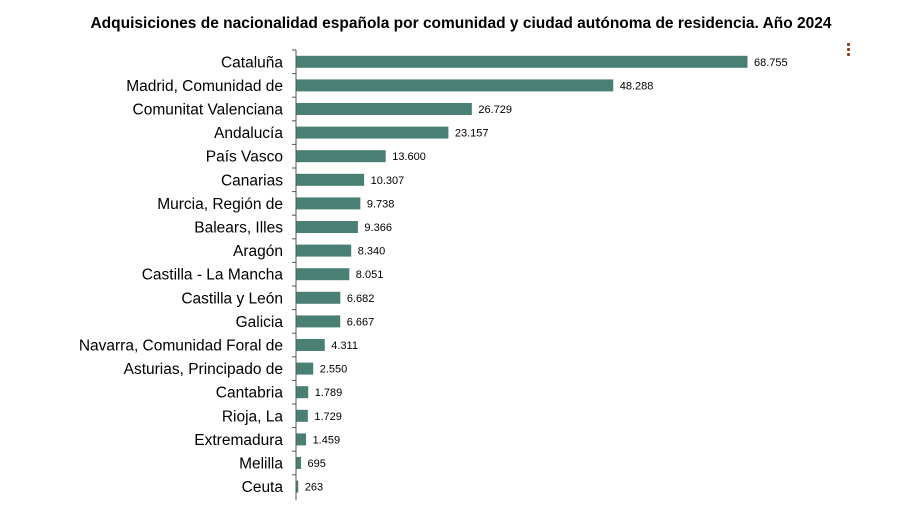 This screenshot has height=519, width=902. I want to click on value-label: 26.729, so click(495, 110).